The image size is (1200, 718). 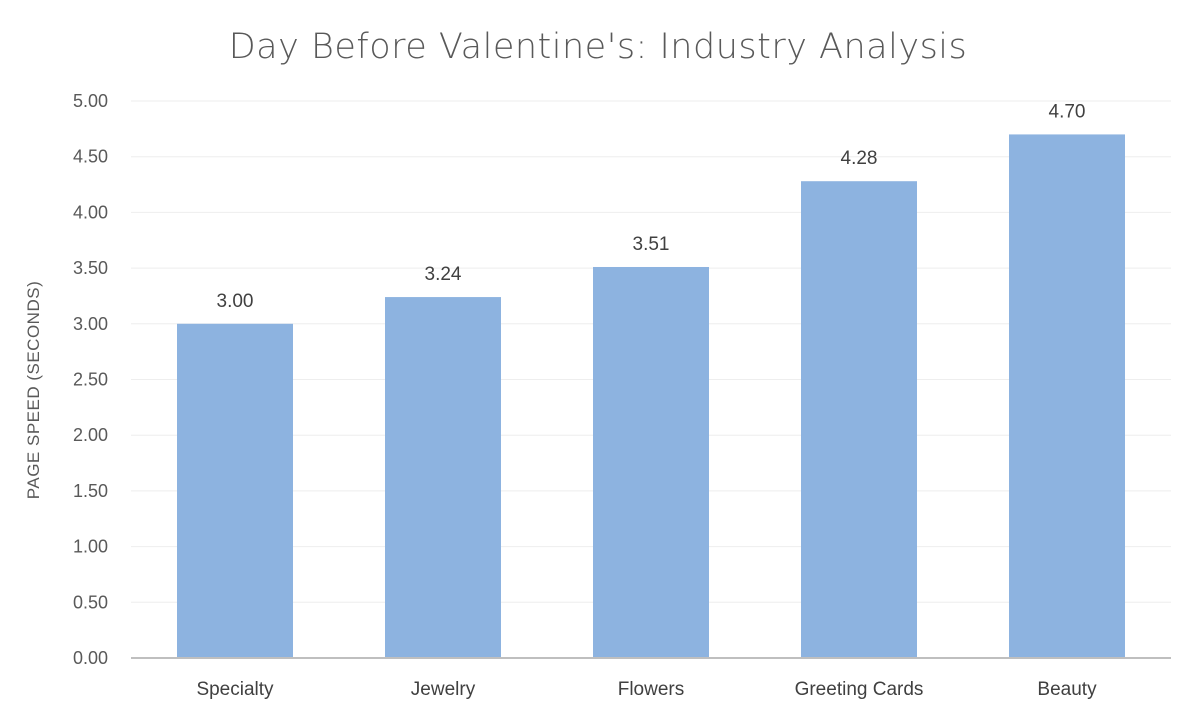 What do you see at coordinates (443, 274) in the screenshot?
I see `data-label: 3.24` at bounding box center [443, 274].